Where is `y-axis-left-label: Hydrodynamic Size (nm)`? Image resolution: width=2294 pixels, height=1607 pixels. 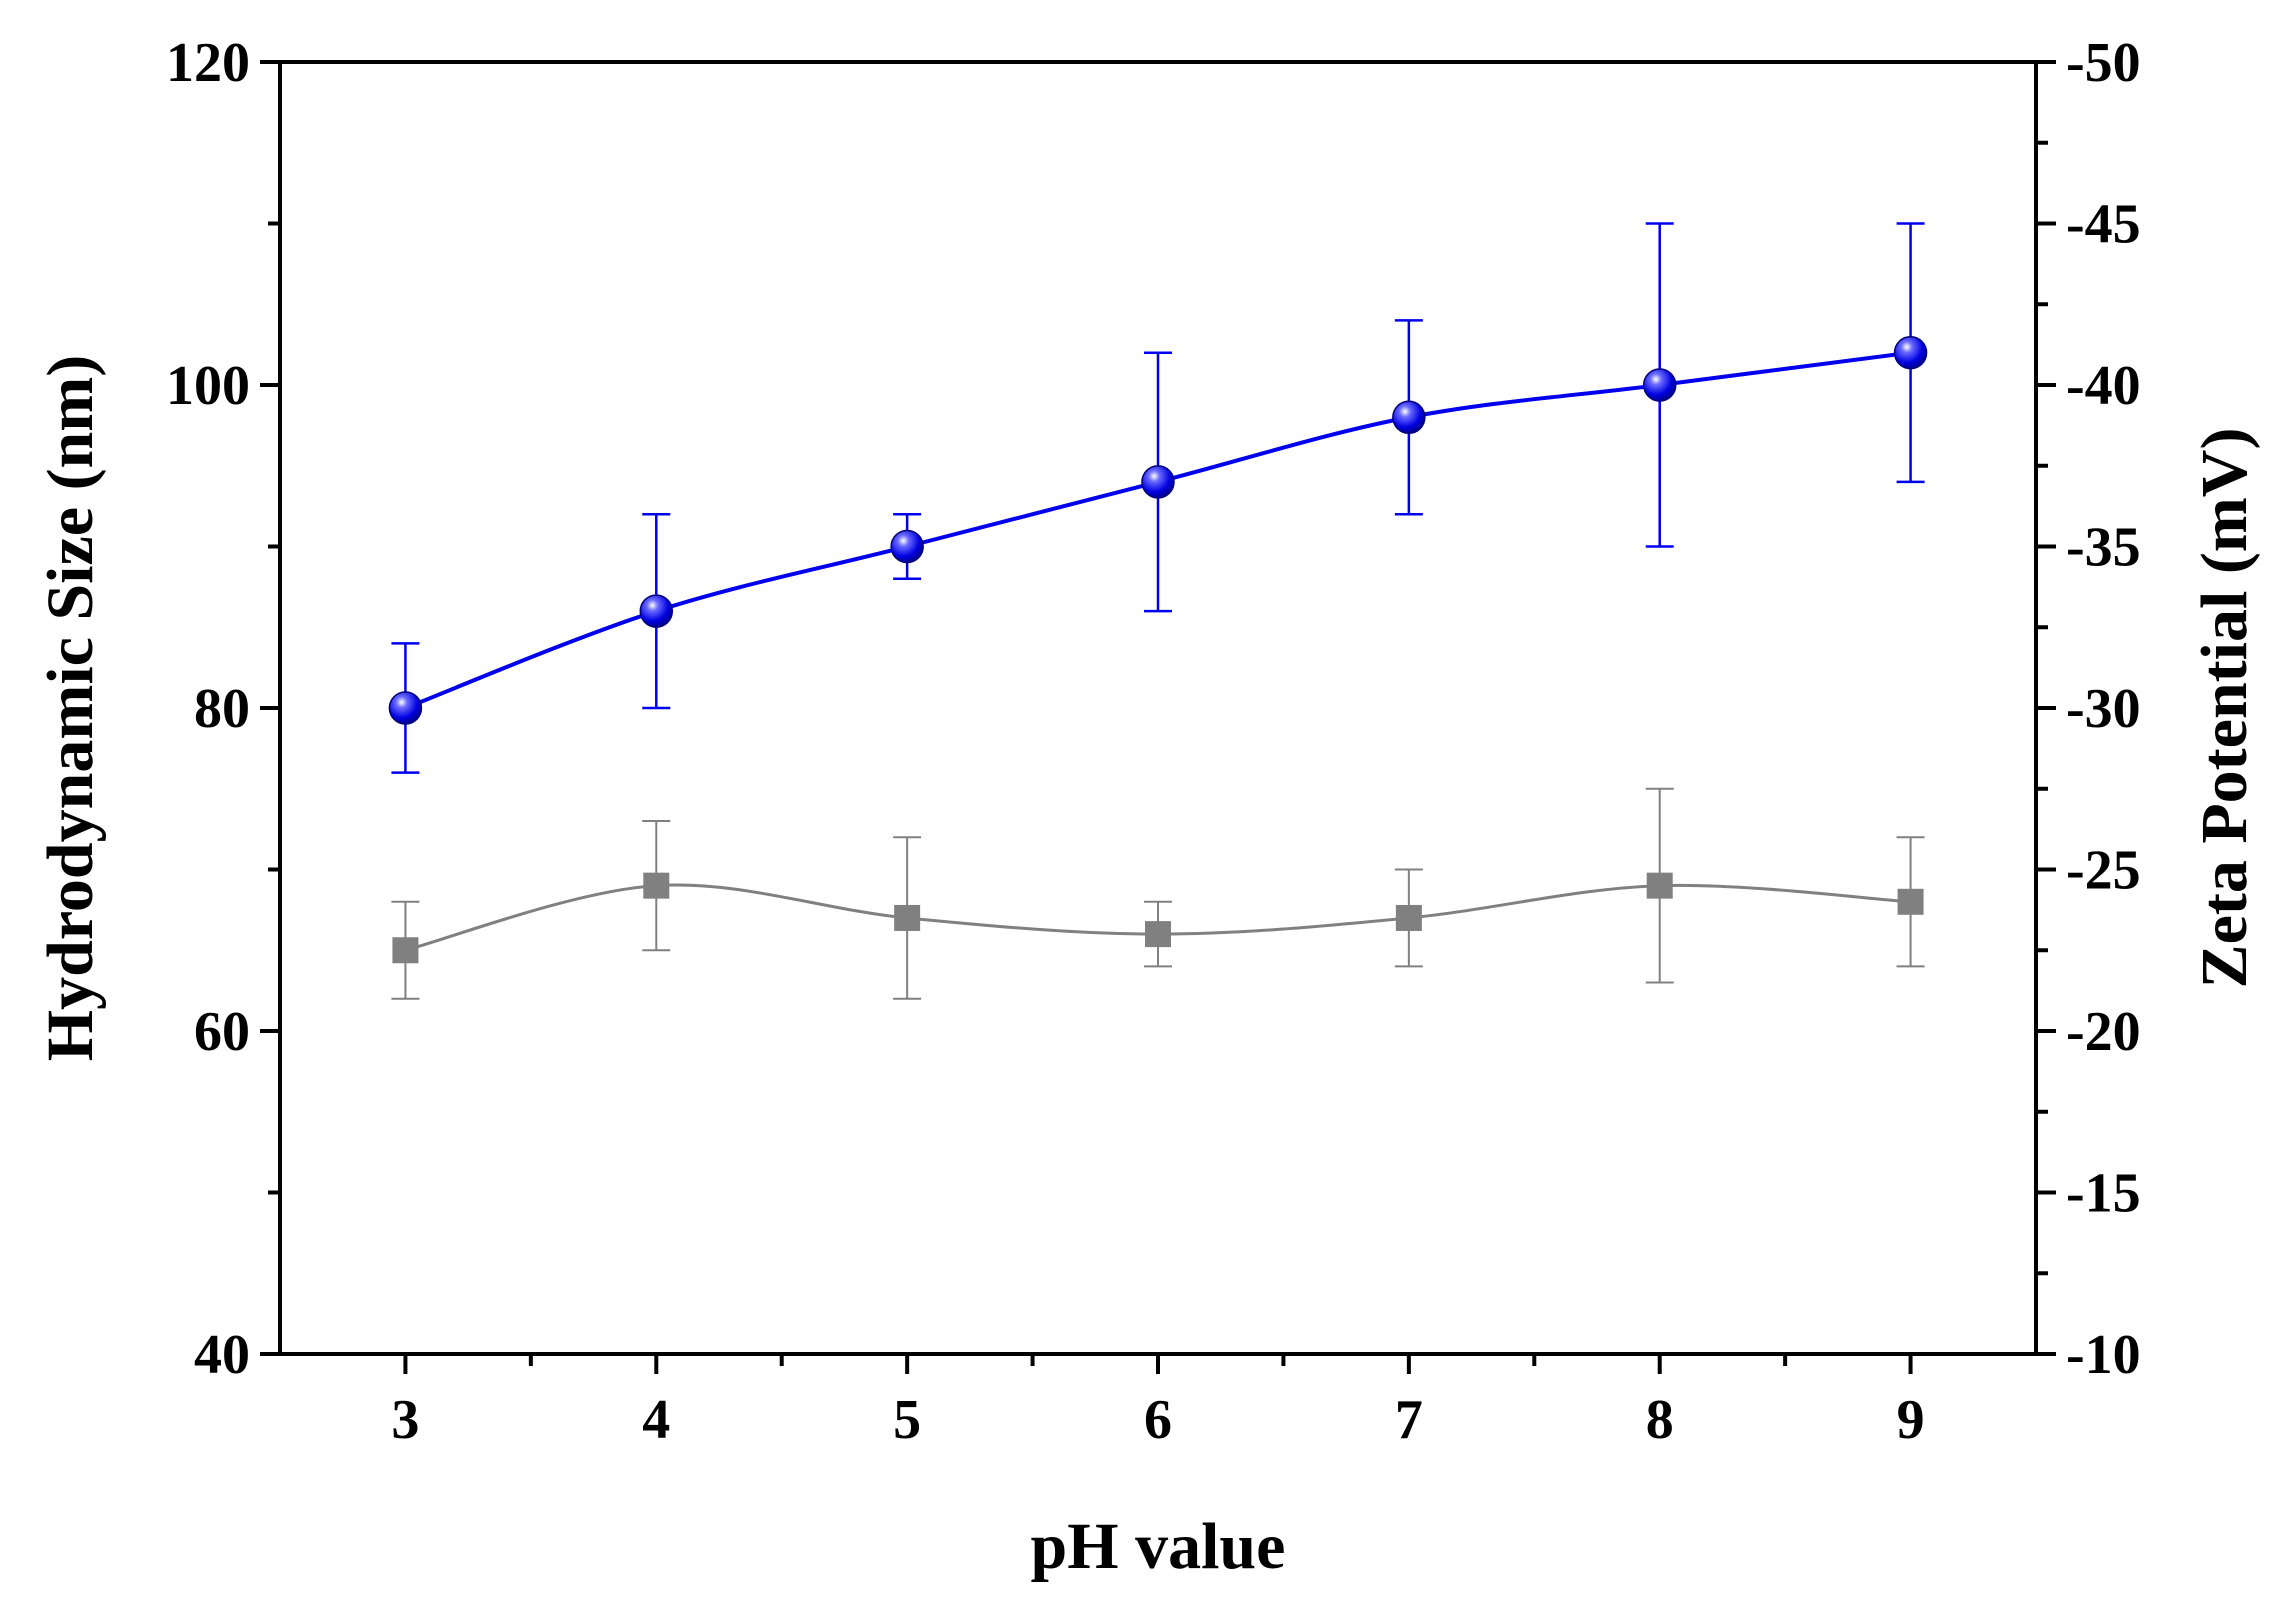 y-axis-left-label: Hydrodynamic Size (nm) is located at coordinates (70, 708).